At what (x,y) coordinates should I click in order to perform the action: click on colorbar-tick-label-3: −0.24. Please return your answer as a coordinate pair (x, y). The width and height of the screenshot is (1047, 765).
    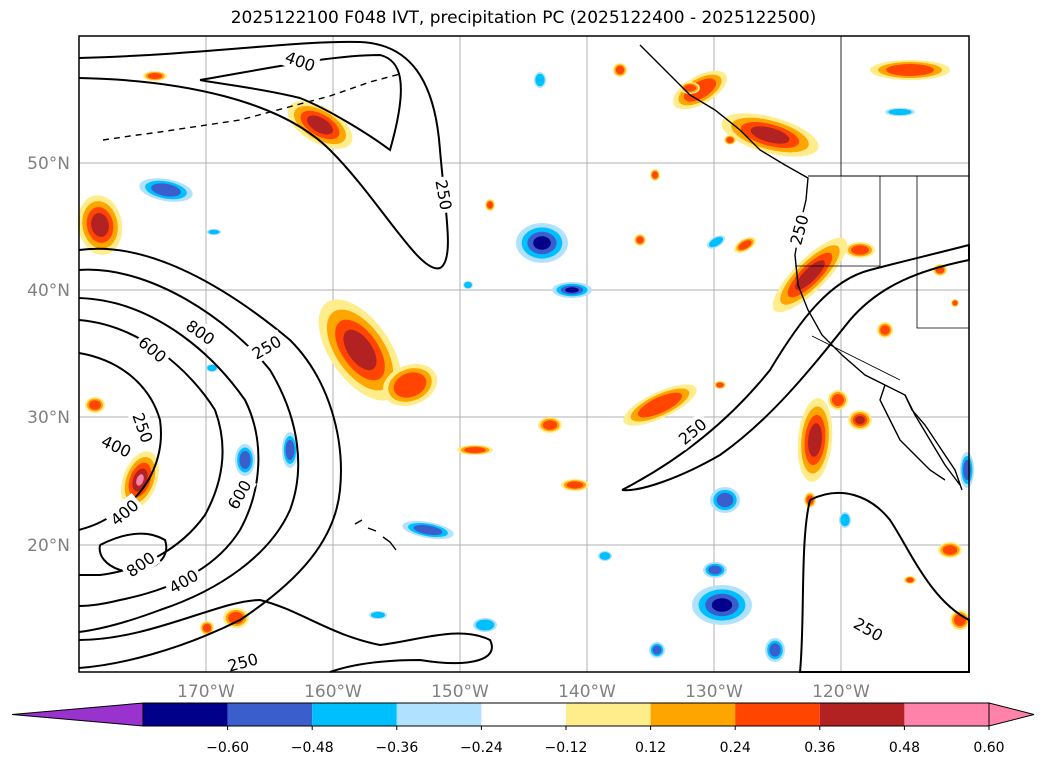
    Looking at the image, I should click on (481, 748).